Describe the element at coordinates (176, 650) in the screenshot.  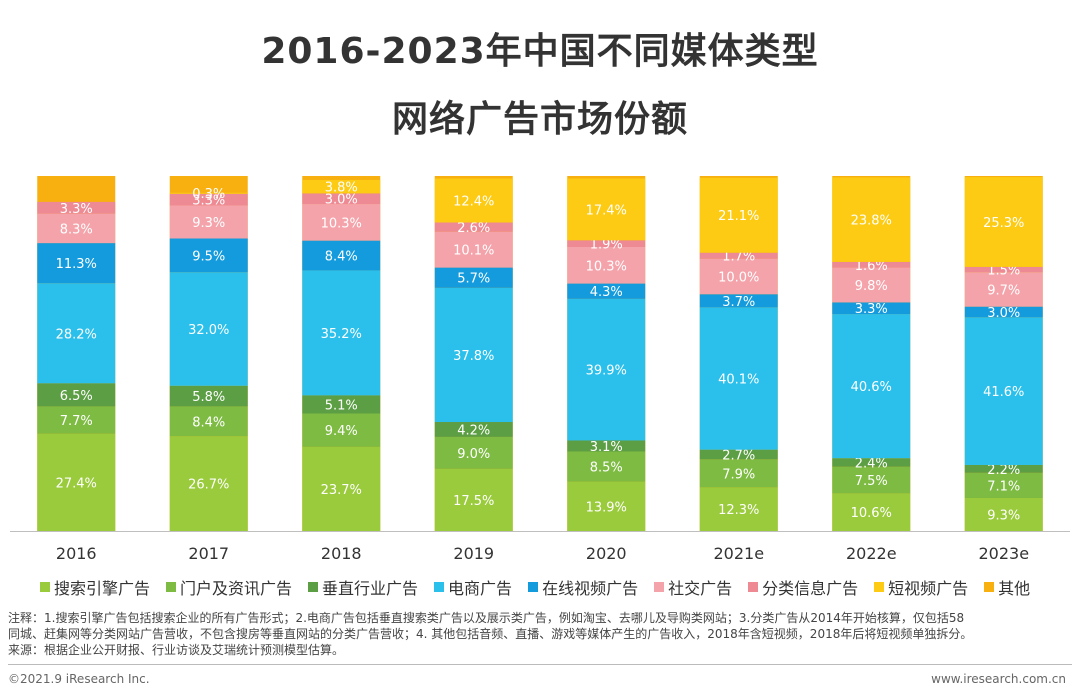
I see `source-line: 来源：根据企业公开财报、行业访谈及艾瑞统计预测模型估算。` at that location.